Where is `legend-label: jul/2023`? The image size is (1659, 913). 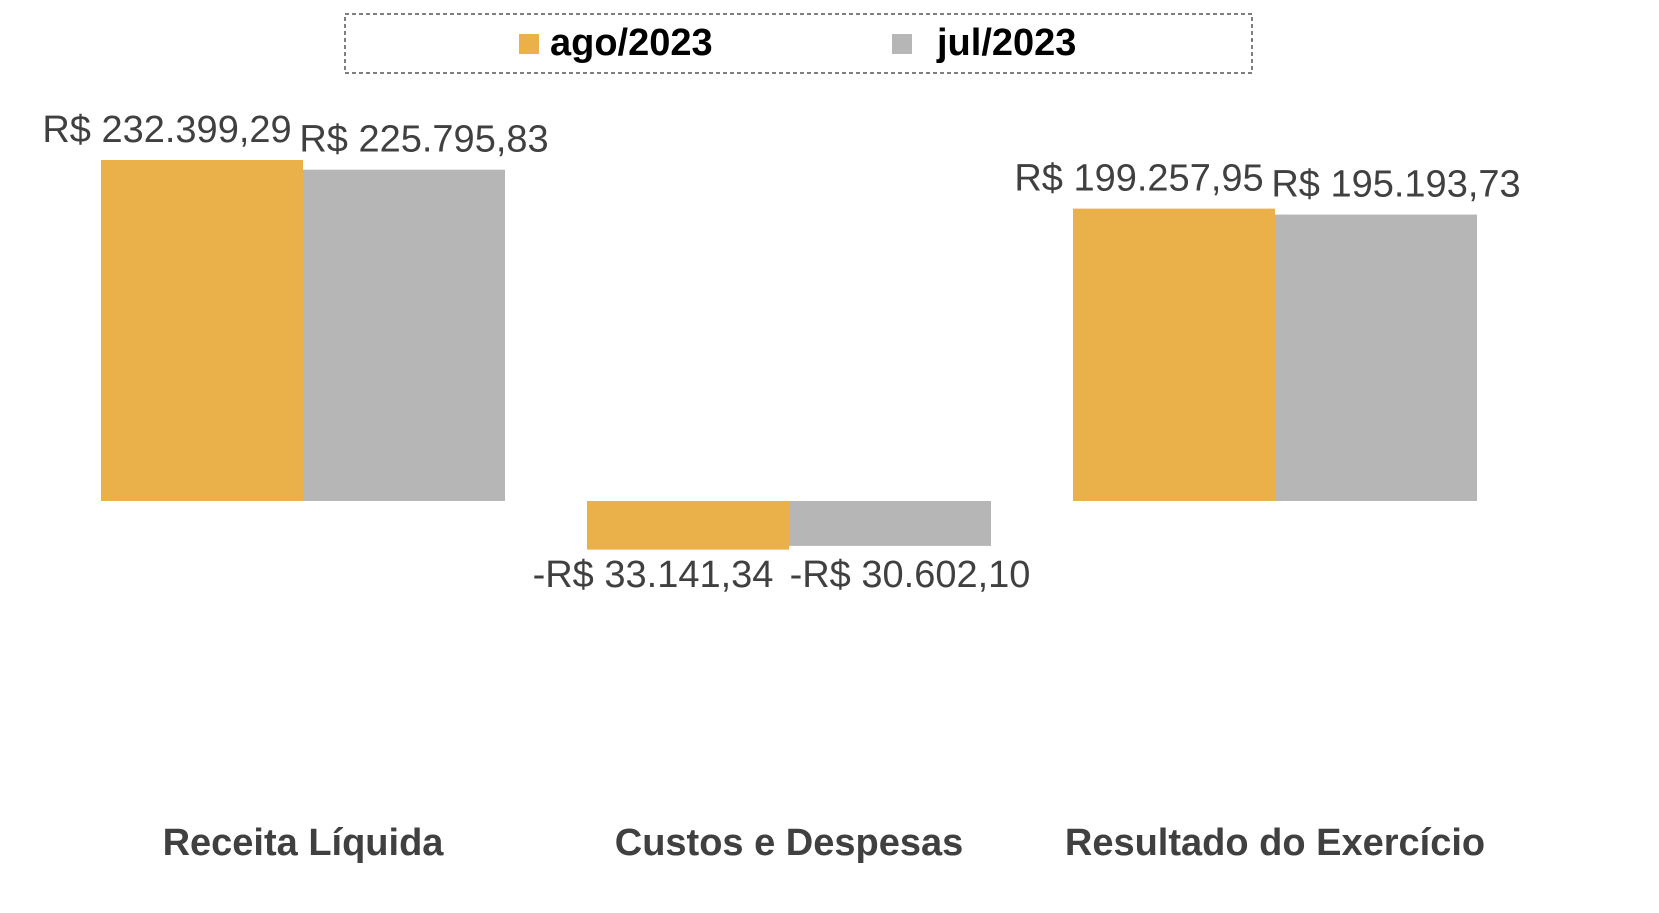 legend-label: jul/2023 is located at coordinates (1006, 43).